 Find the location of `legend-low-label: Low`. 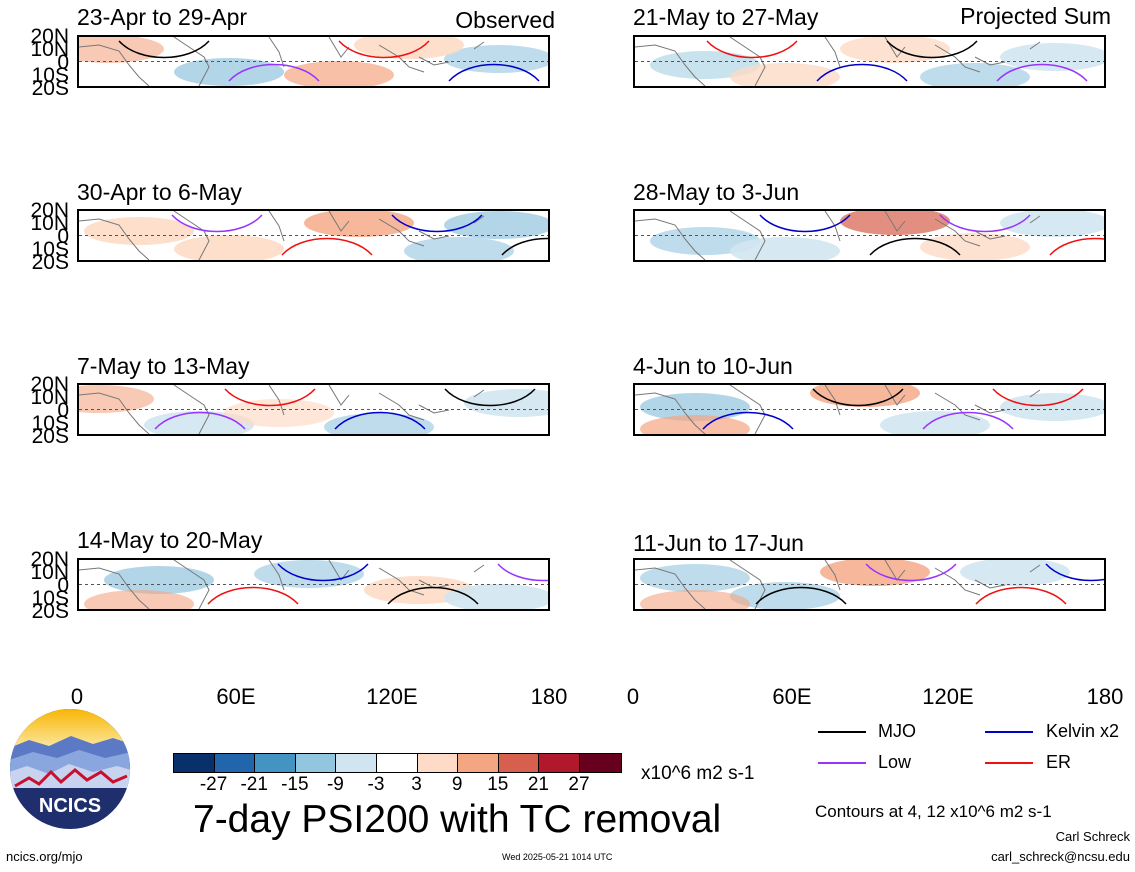

legend-low-label: Low is located at coordinates (895, 762).